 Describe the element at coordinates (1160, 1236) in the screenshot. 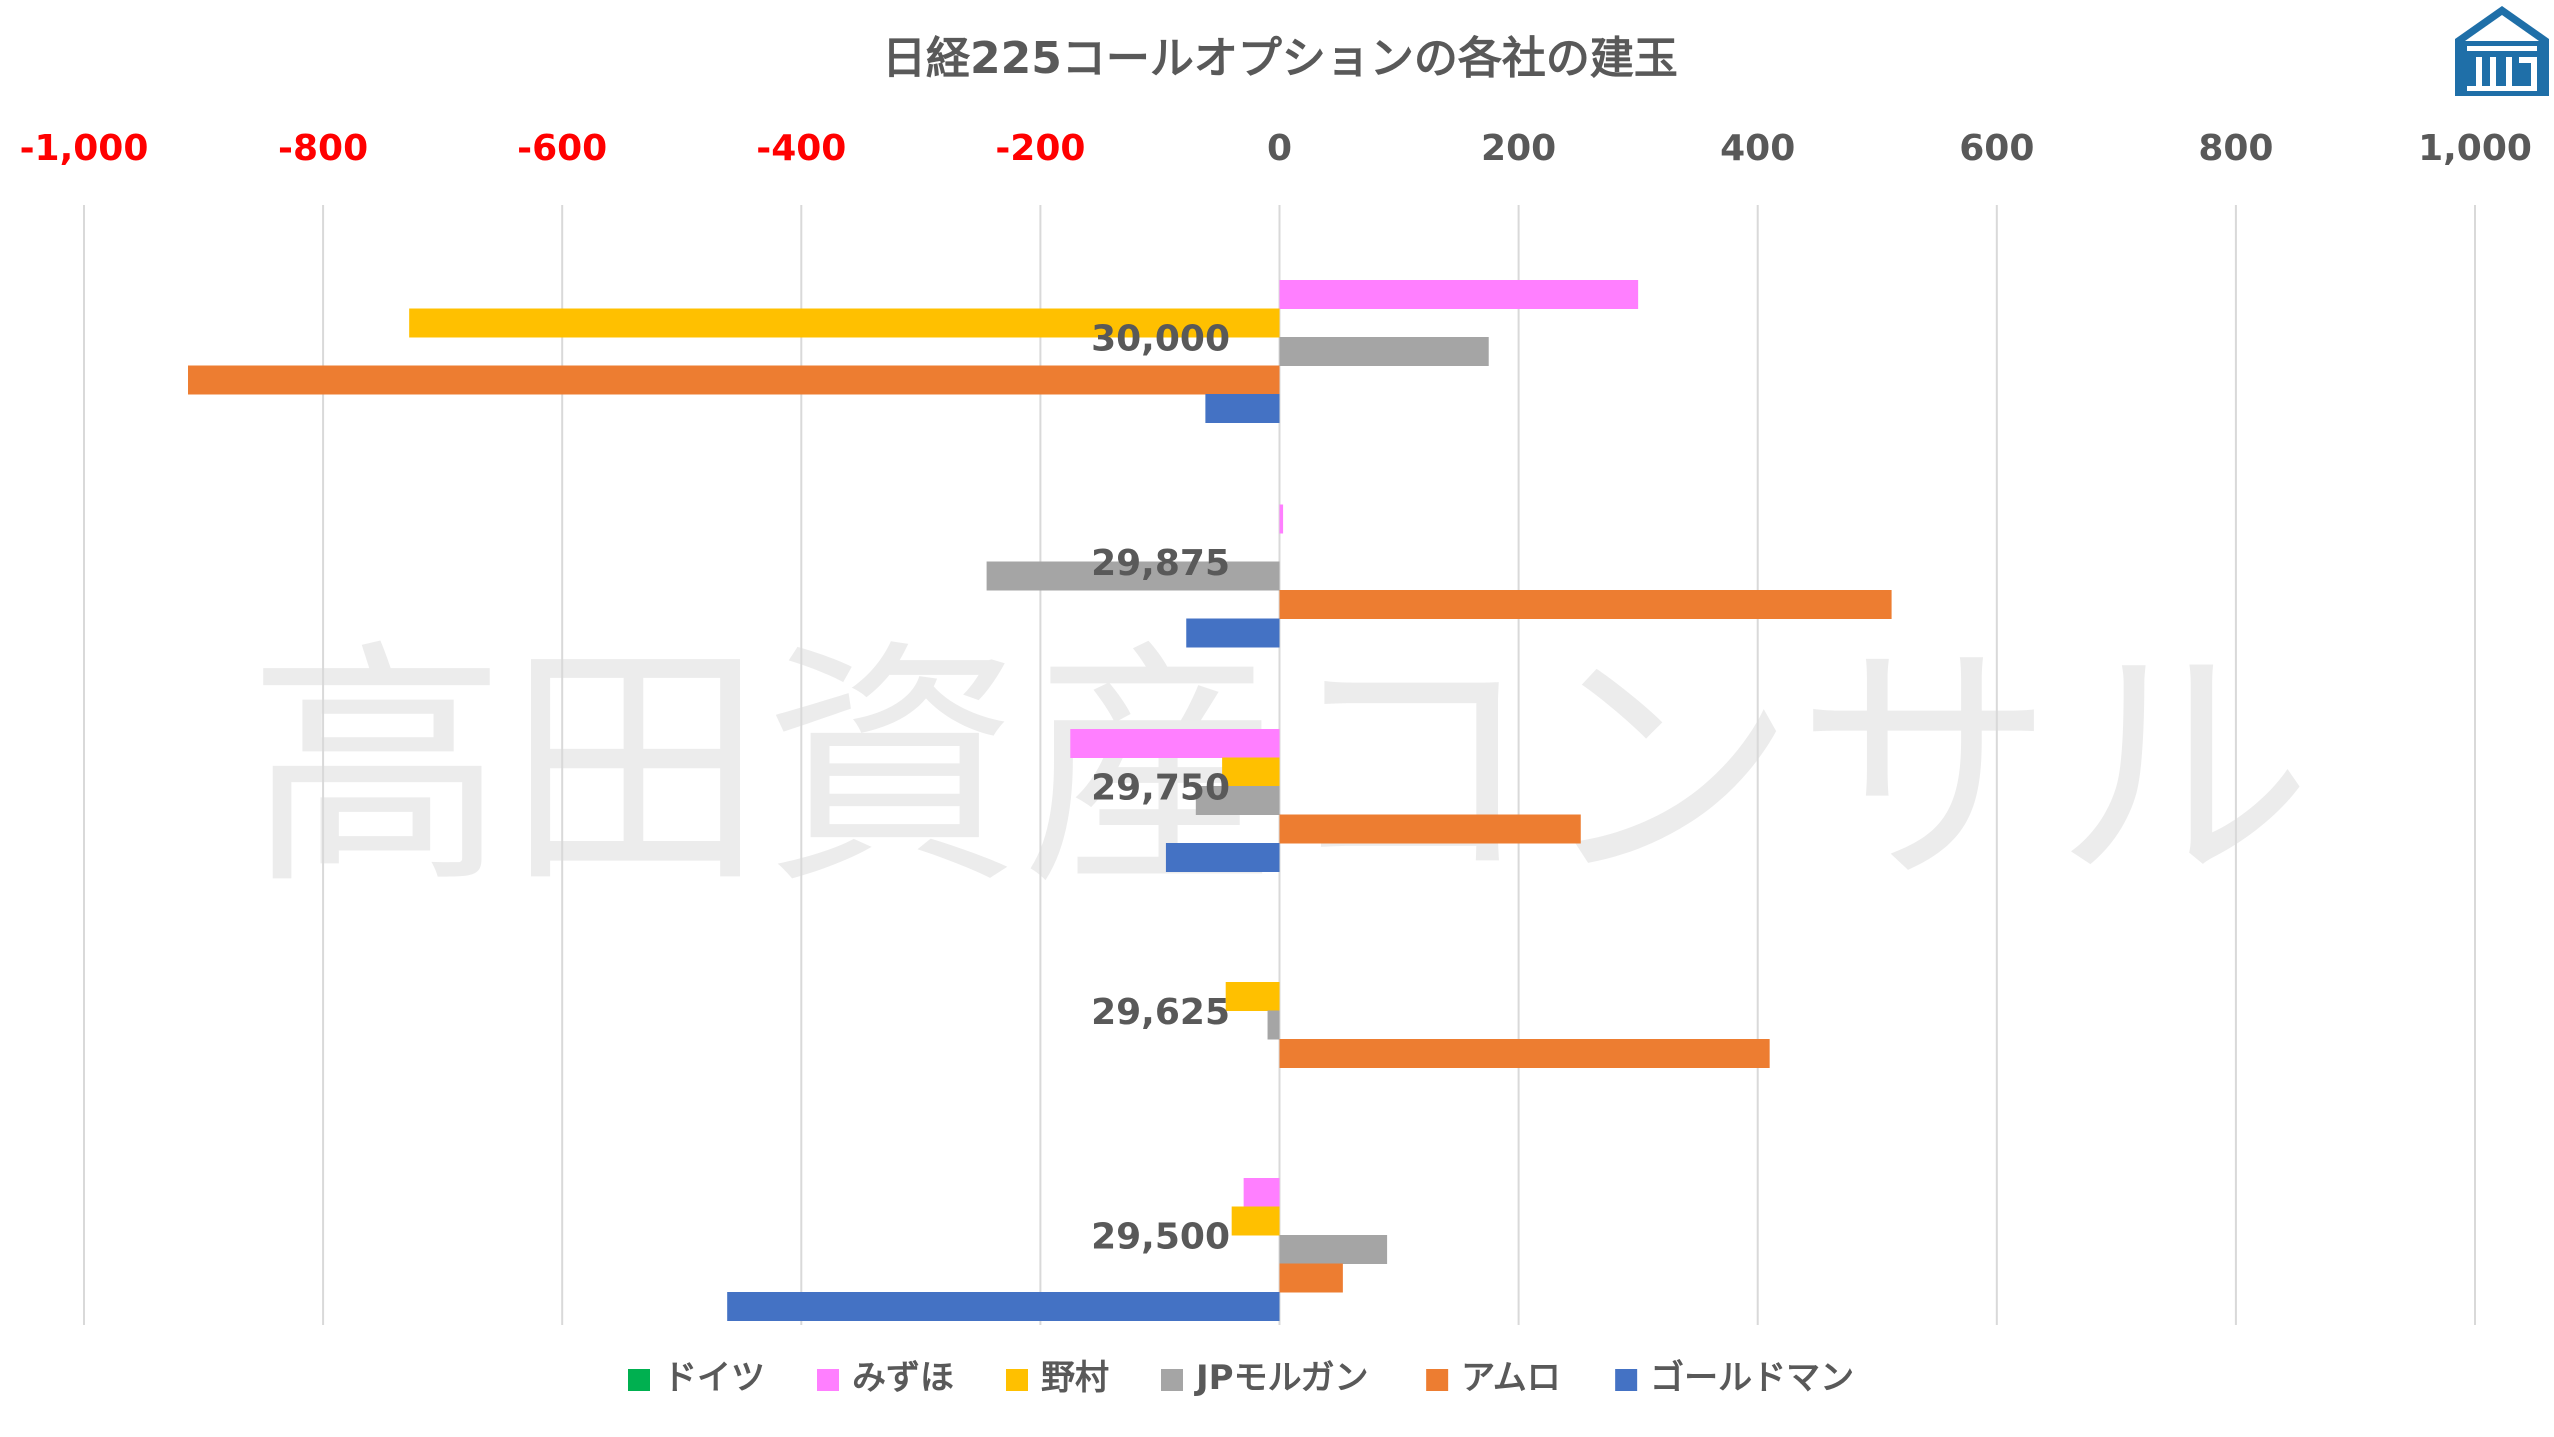

I see `y-category-label: 29,500` at that location.